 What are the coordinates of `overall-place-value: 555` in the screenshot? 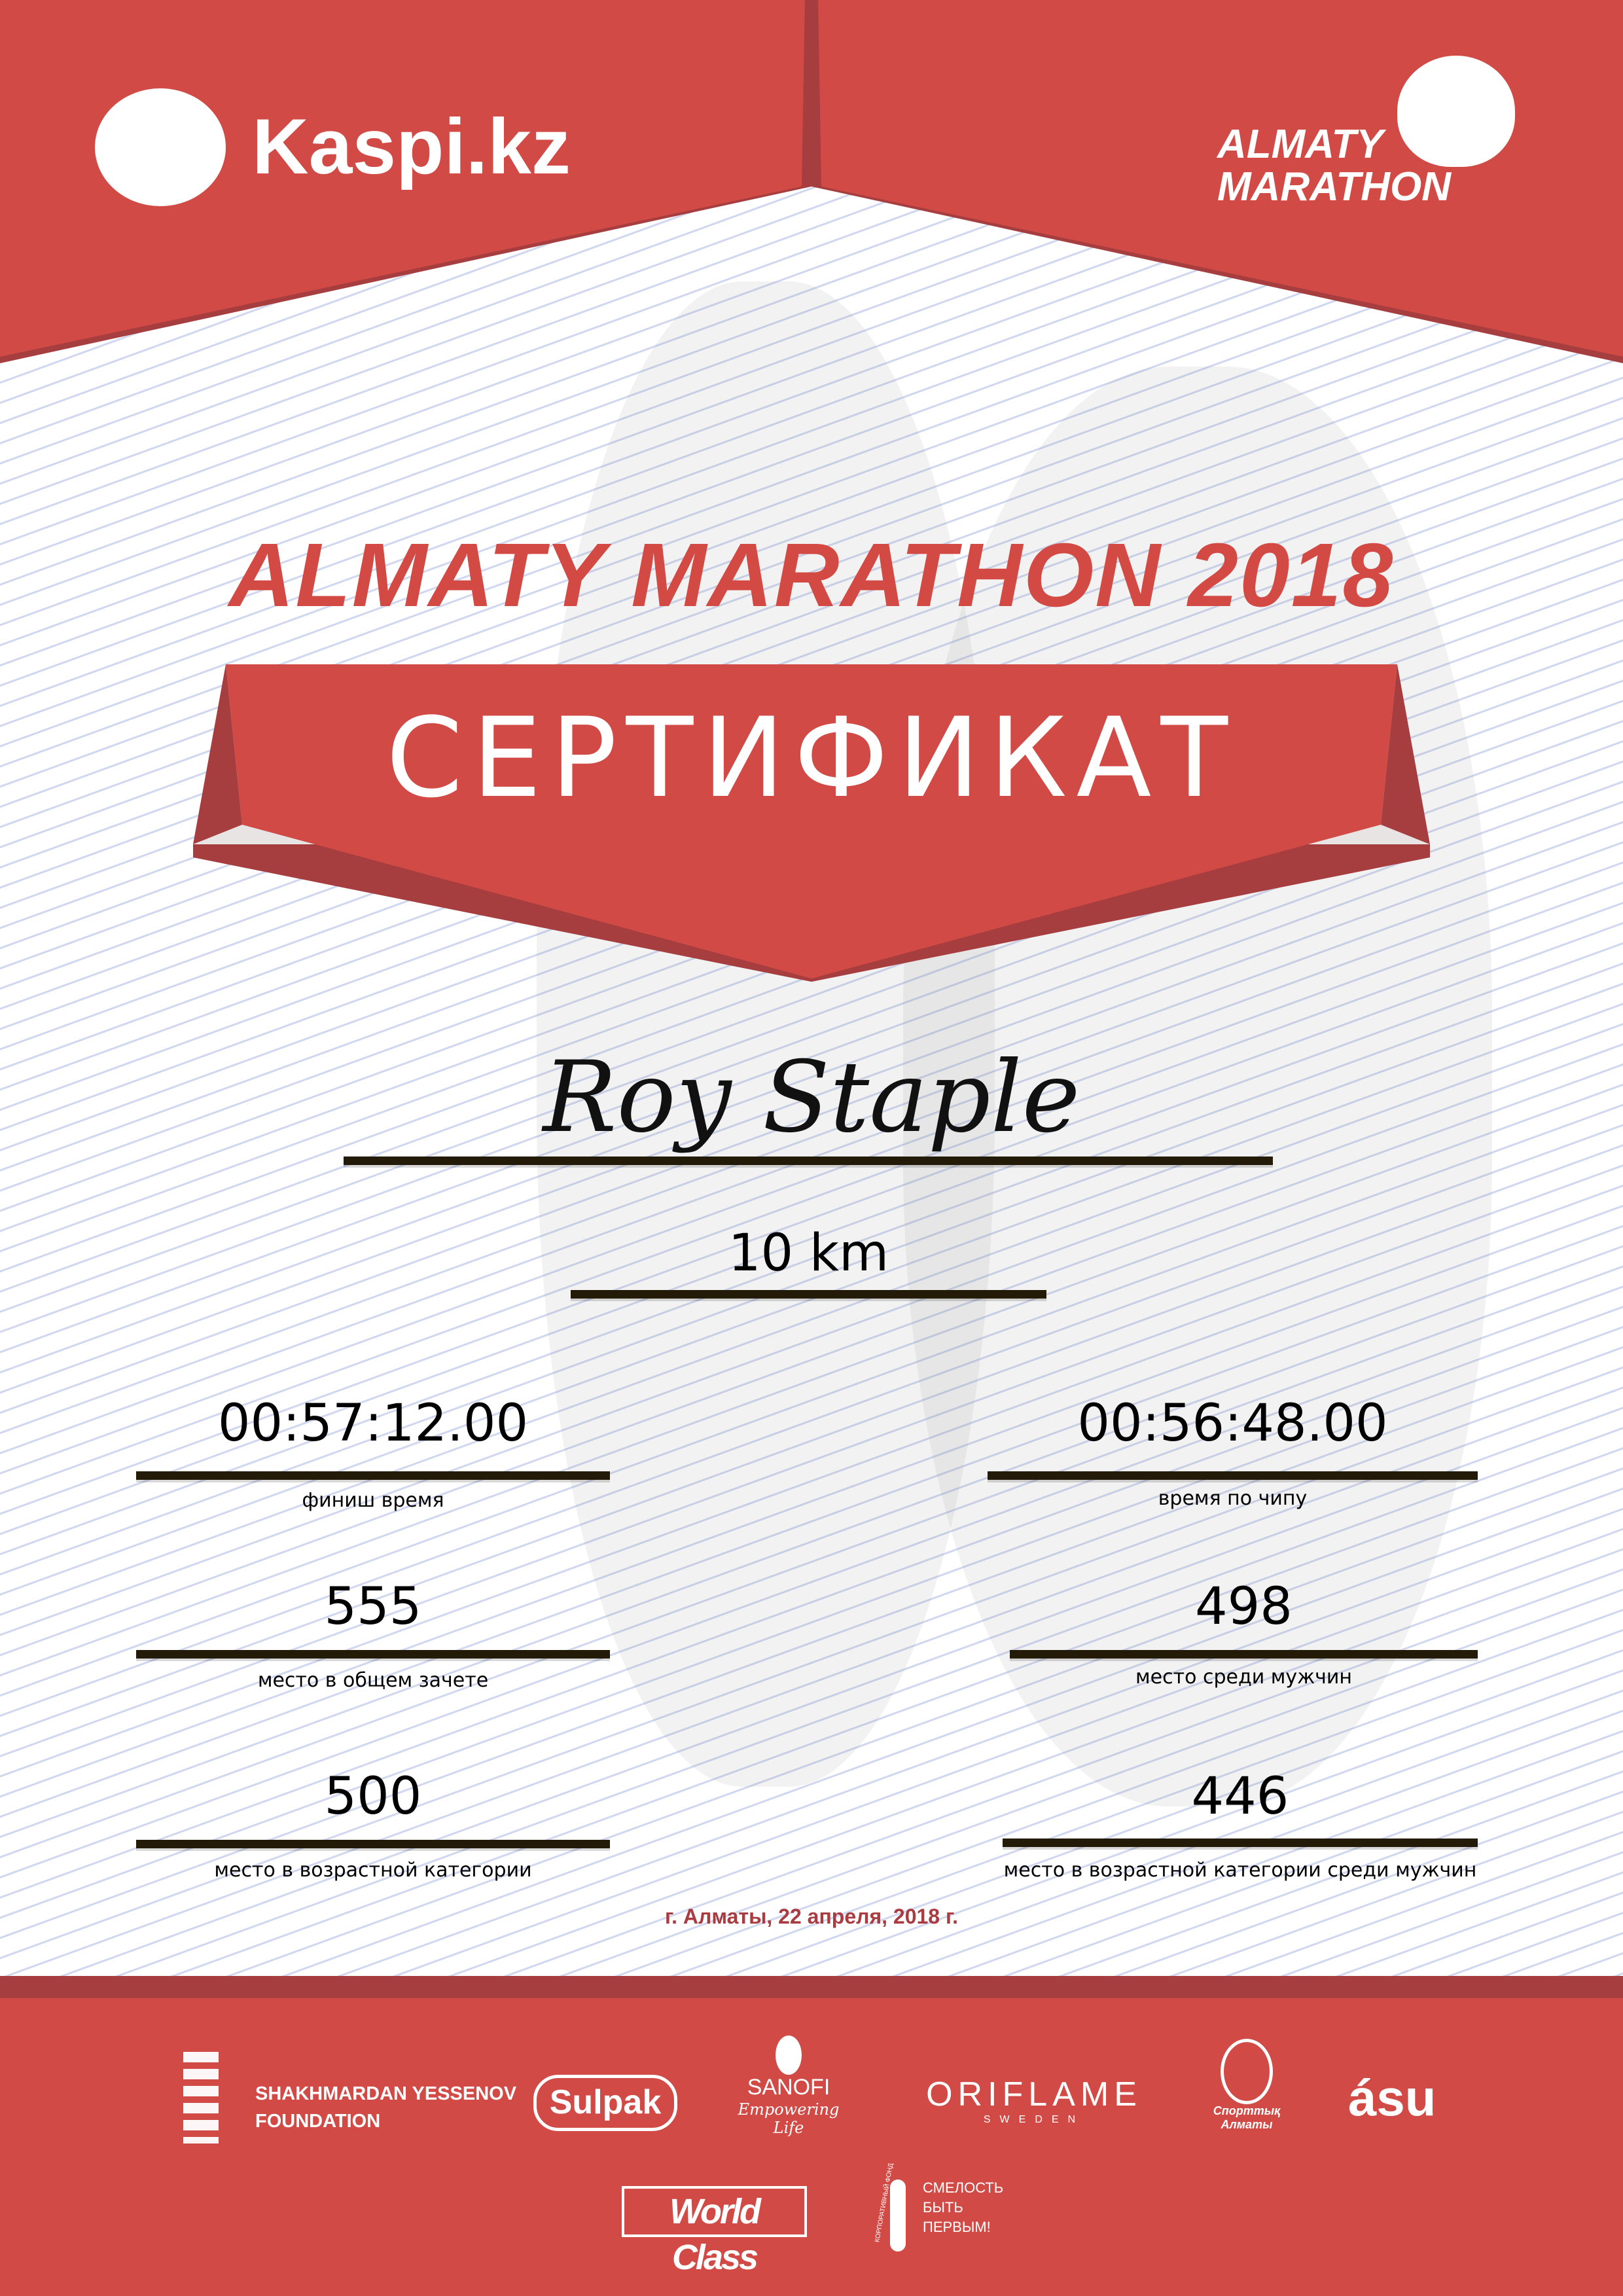 It's located at (373, 1607).